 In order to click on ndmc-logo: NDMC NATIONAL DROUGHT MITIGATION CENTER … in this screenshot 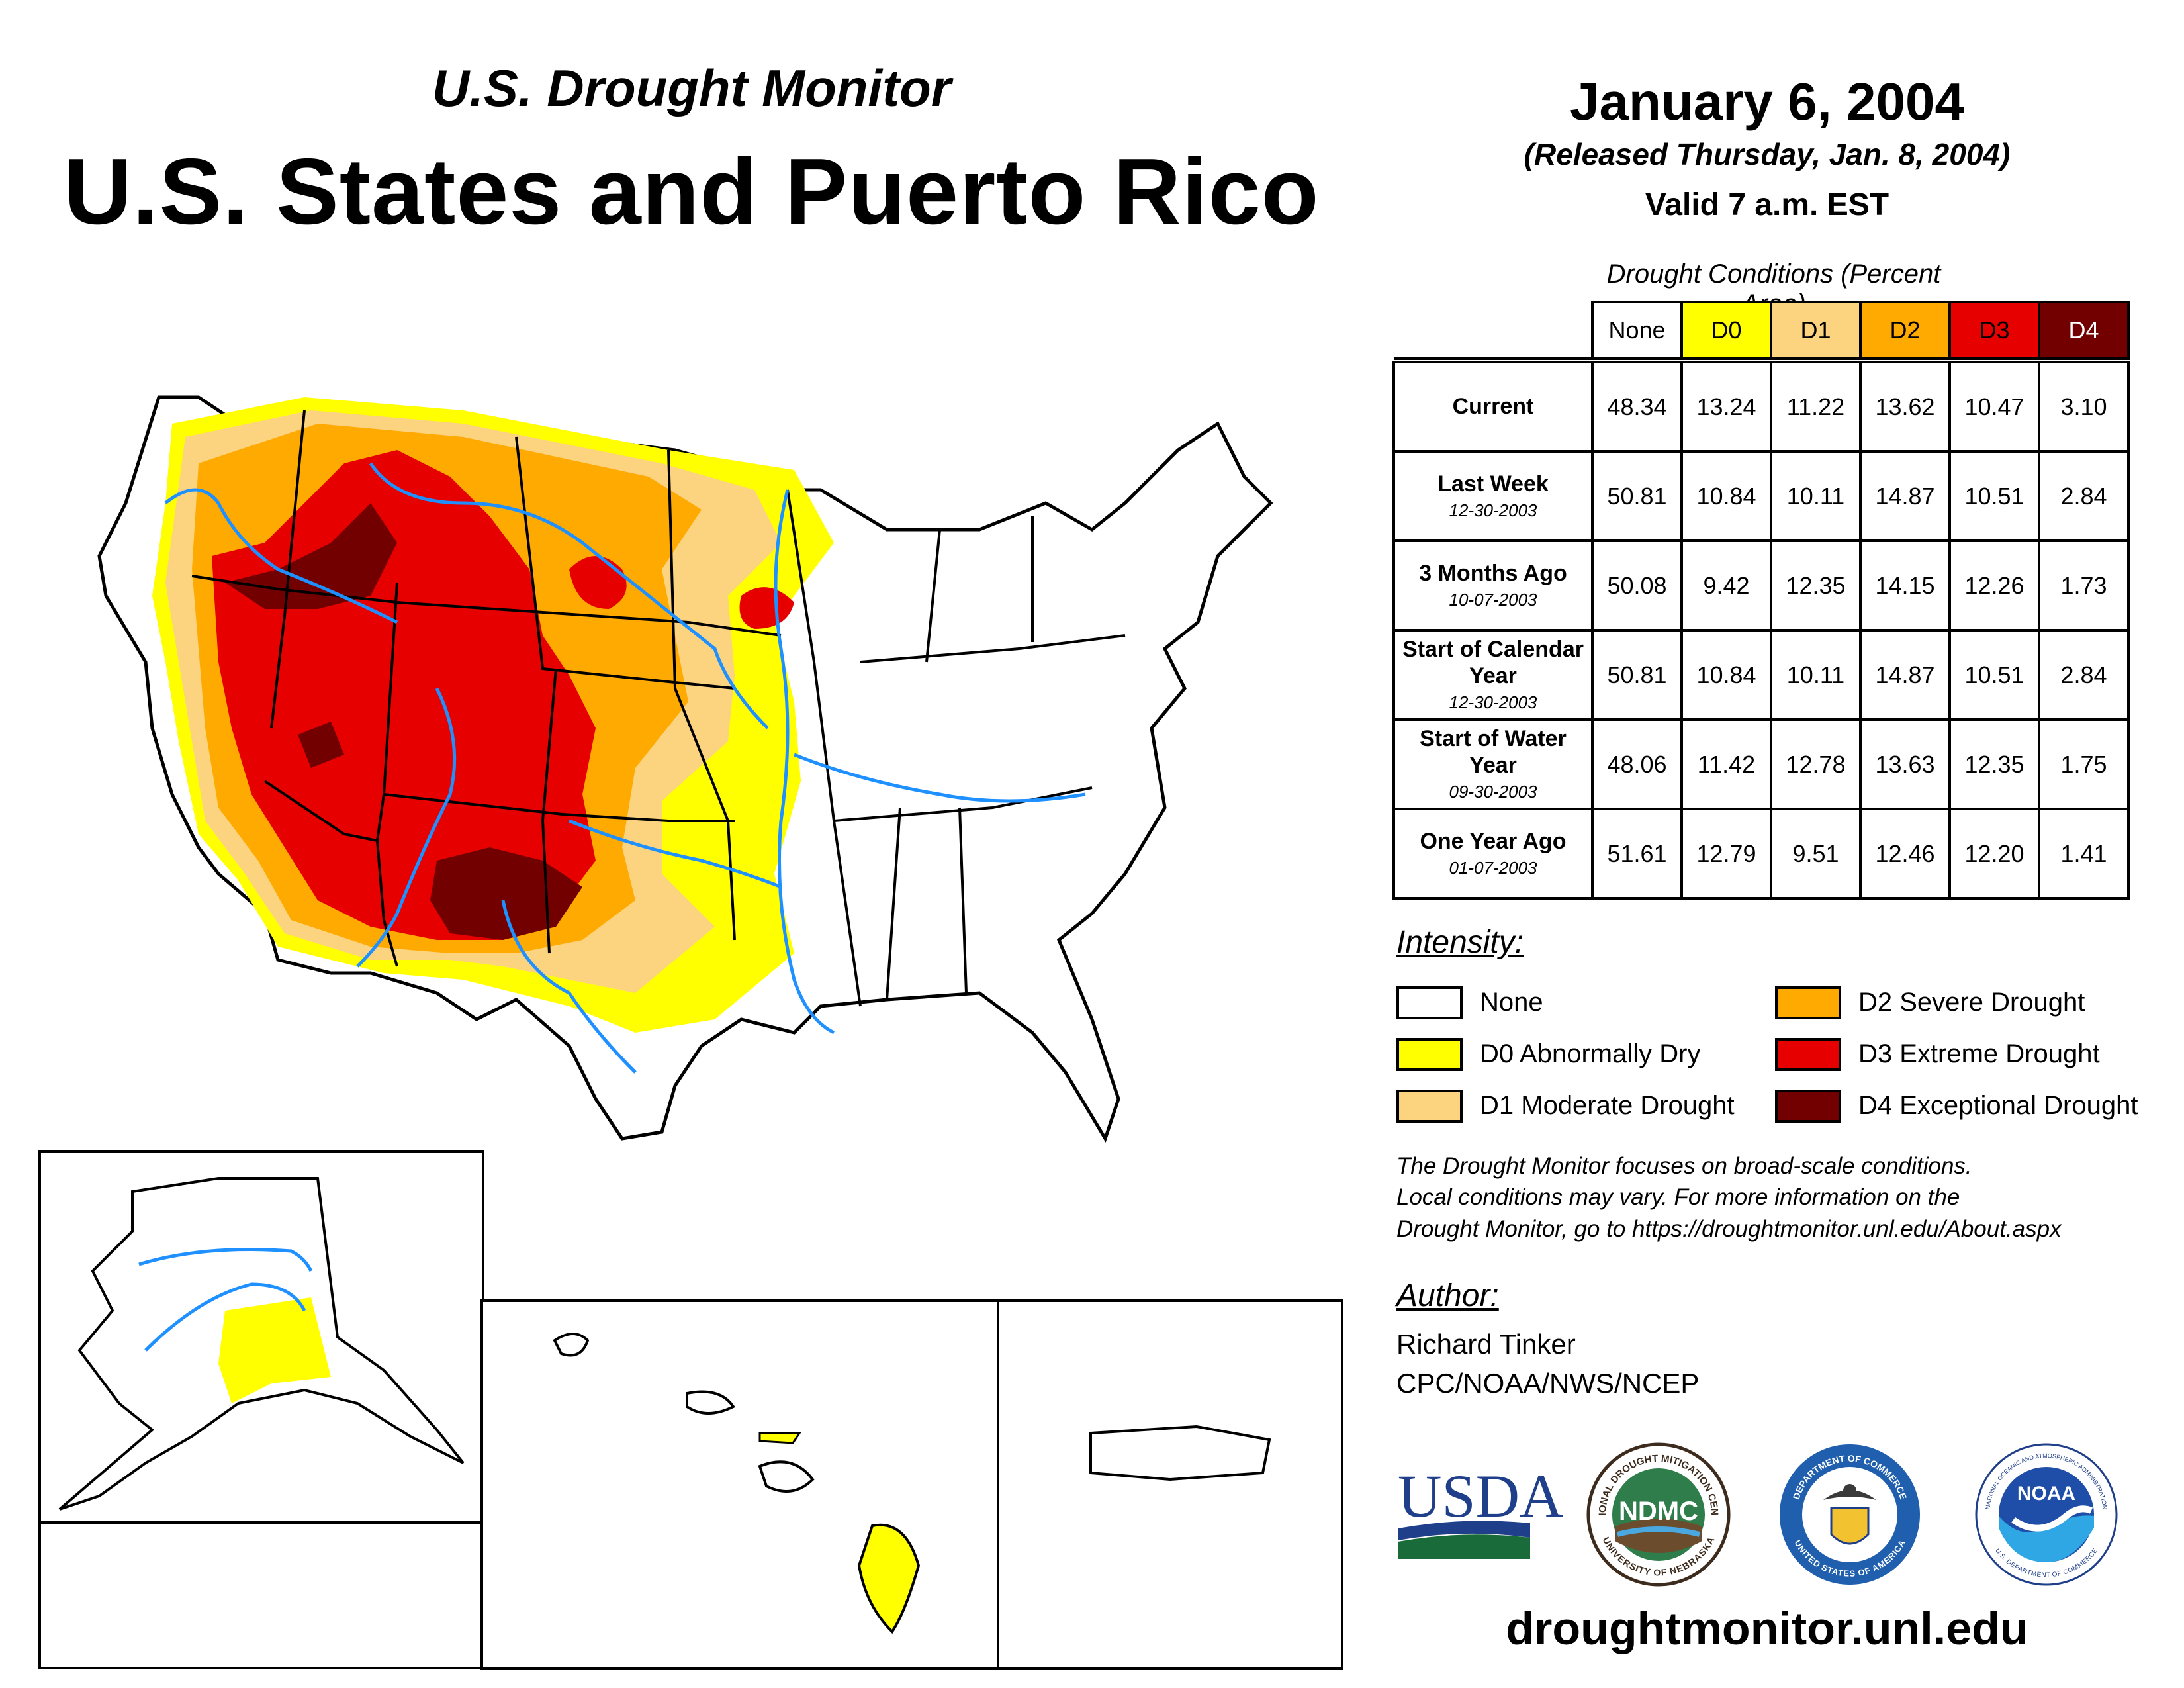, I will do `click(1656, 1510)`.